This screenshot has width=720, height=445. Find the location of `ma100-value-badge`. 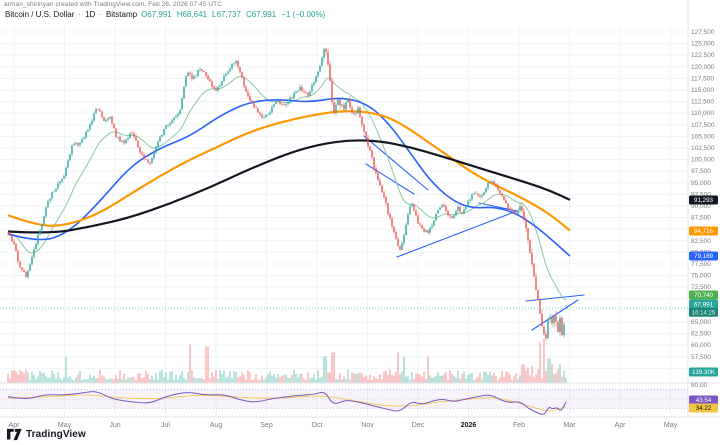

ma100-value-badge is located at coordinates (703, 231).